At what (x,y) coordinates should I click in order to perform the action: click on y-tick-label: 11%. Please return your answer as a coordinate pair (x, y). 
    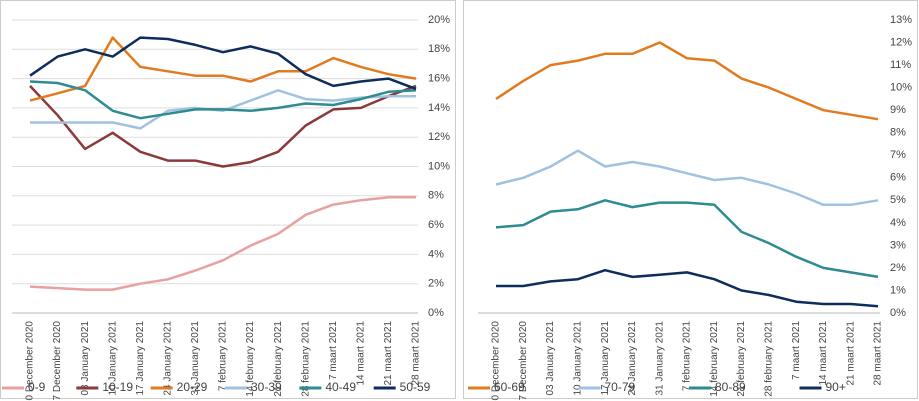
    Looking at the image, I should click on (900, 65).